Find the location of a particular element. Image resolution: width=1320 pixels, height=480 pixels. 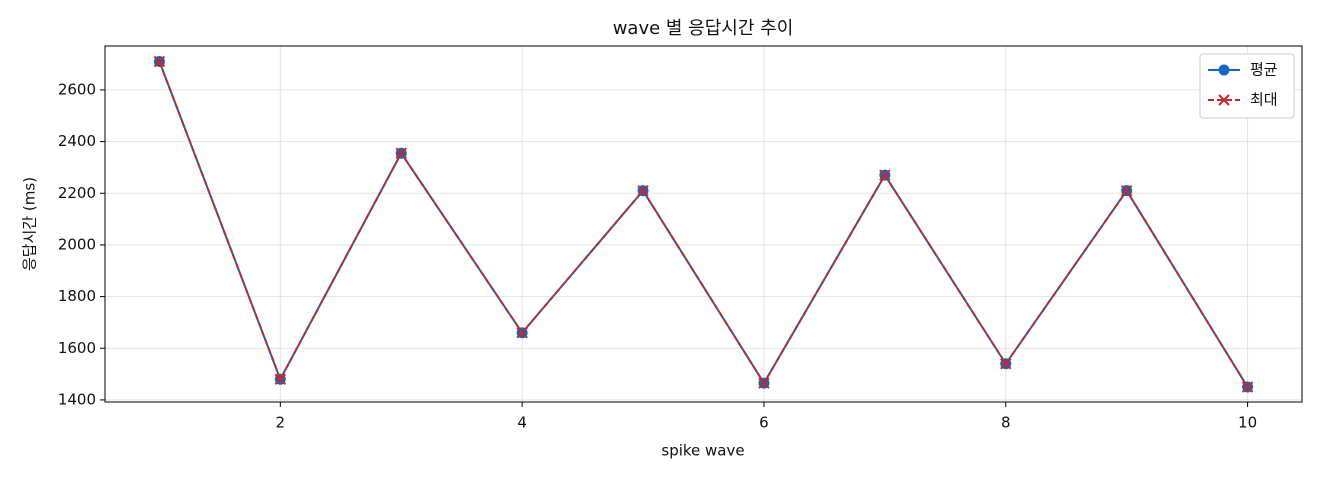

y-tick-label: 2400 is located at coordinates (77, 141).